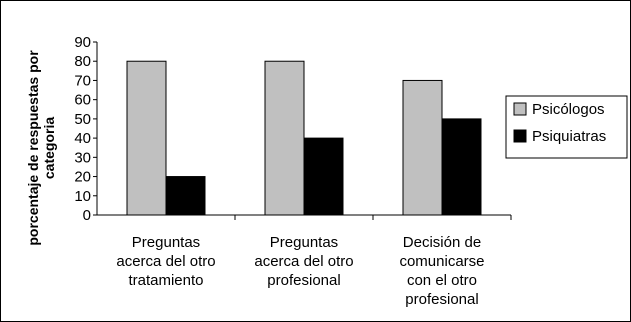 The height and width of the screenshot is (322, 631). Describe the element at coordinates (566, 127) in the screenshot. I see `legend: Psicólogos Psiquiatras` at that location.